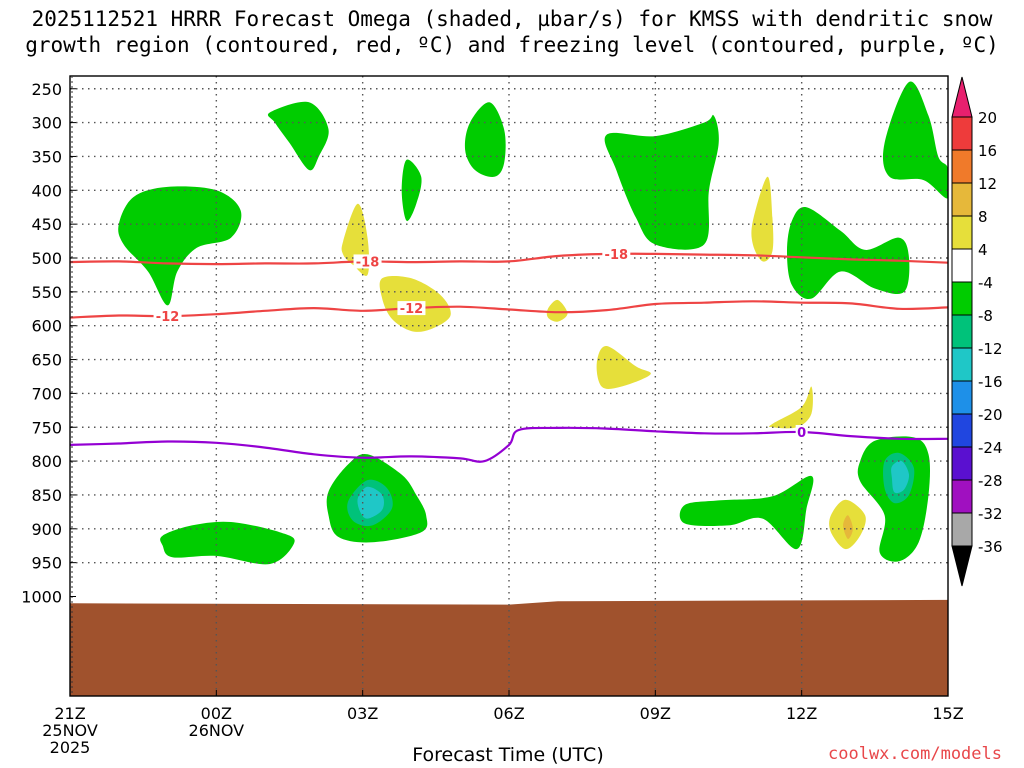  What do you see at coordinates (655, 713) in the screenshot?
I see `x-tick-label-09Z: 09Z` at bounding box center [655, 713].